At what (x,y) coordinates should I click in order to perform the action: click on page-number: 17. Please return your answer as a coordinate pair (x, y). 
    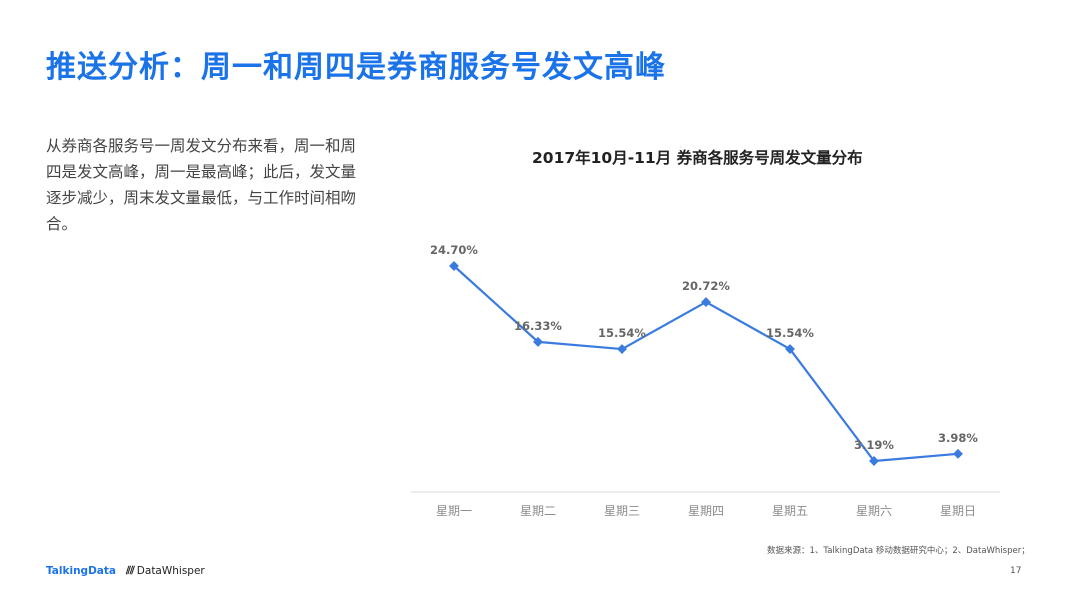
    Looking at the image, I should click on (1016, 571).